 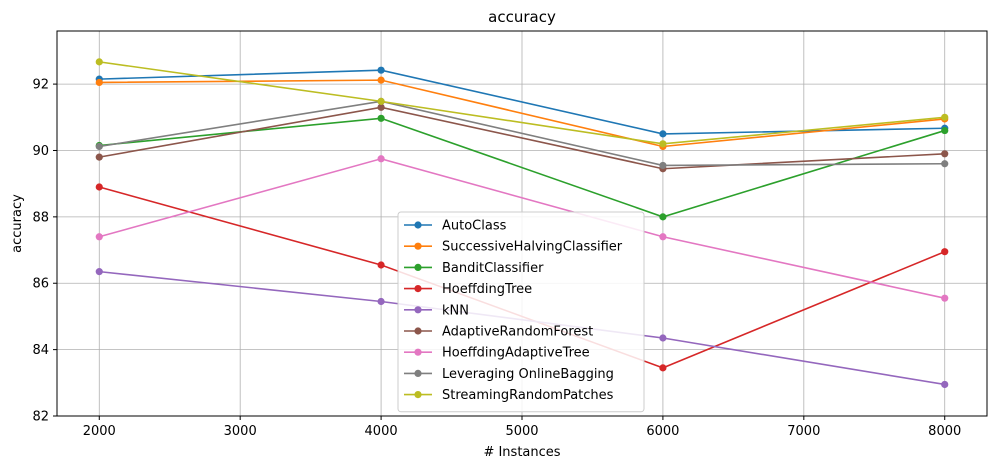 I want to click on y-tick-label: 88, so click(x=40, y=217).